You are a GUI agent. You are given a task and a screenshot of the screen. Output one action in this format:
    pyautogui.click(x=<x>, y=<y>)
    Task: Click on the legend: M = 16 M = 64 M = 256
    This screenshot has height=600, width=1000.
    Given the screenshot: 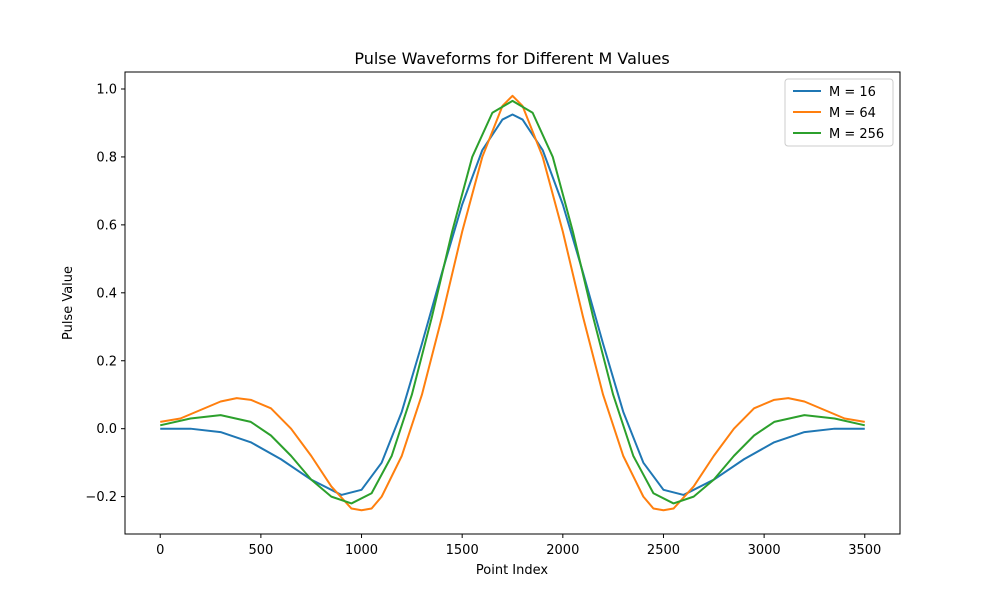 What is the action you would take?
    pyautogui.click(x=839, y=112)
    